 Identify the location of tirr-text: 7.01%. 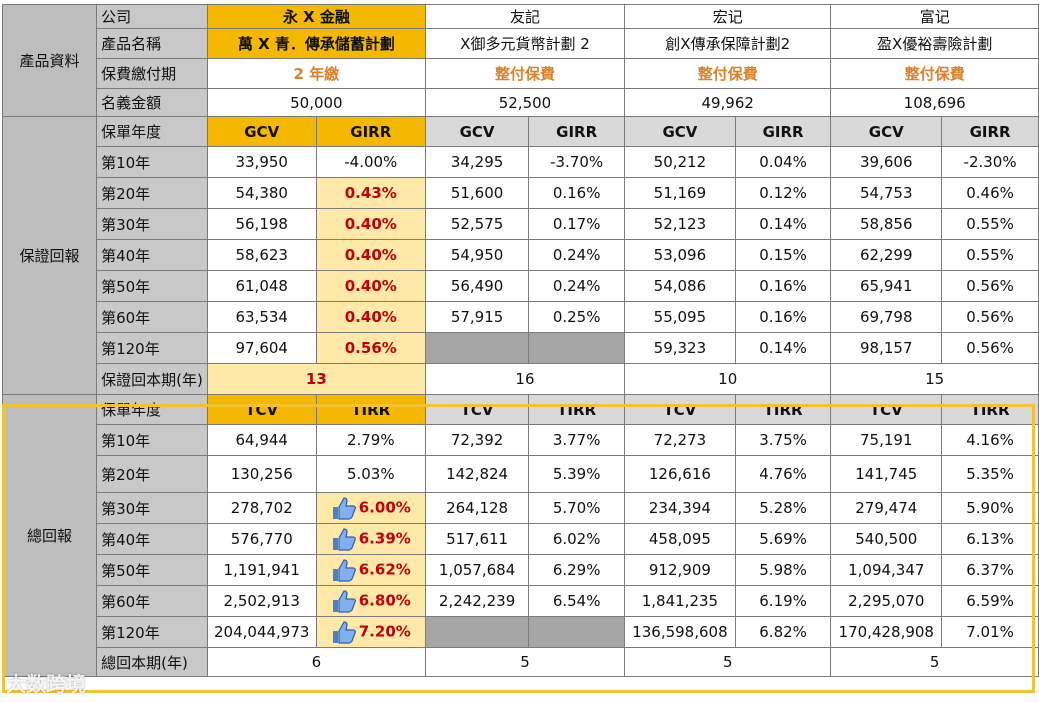
(990, 632).